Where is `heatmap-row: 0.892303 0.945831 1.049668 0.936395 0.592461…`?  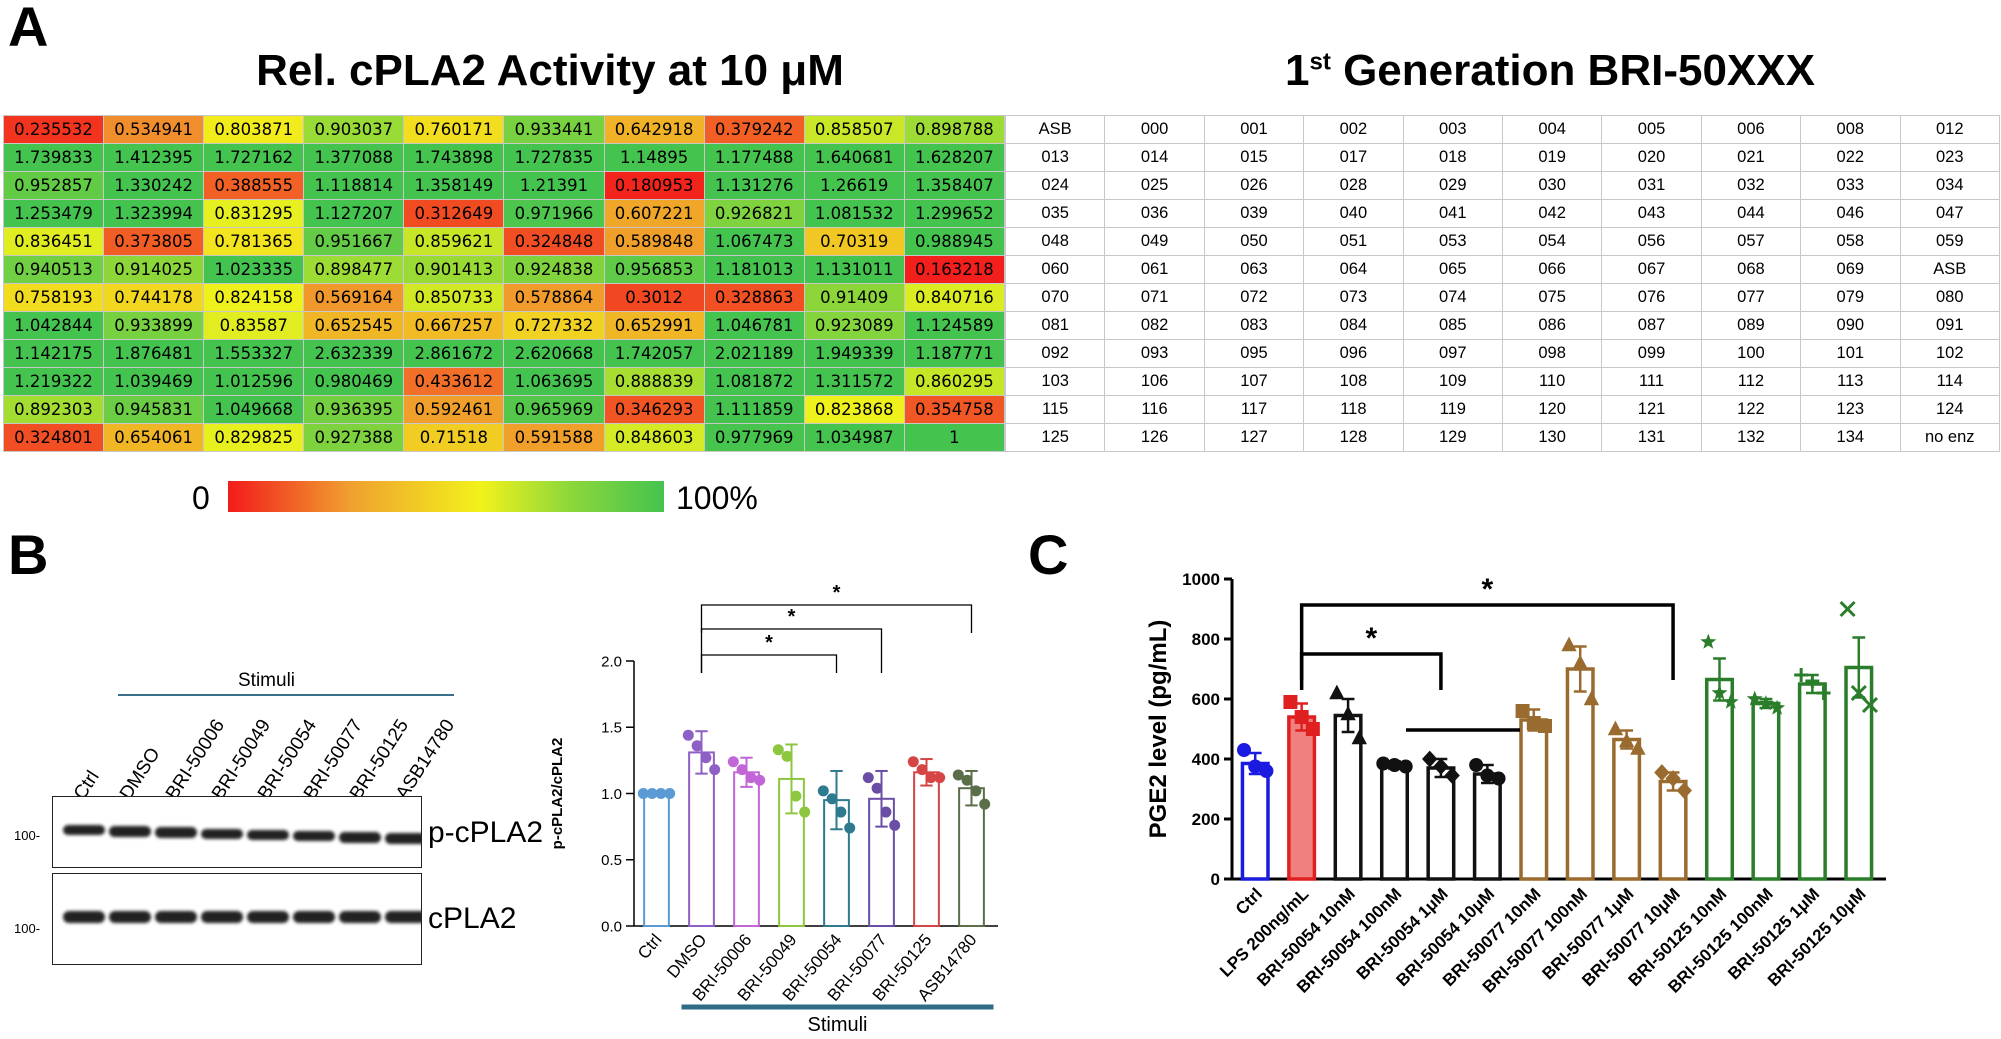
heatmap-row: 0.892303 0.945831 1.049668 0.936395 0.592461… is located at coordinates (504, 409).